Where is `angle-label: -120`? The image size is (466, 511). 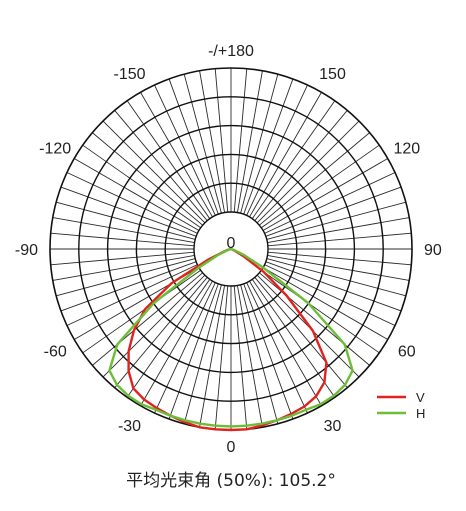 angle-label: -120 is located at coordinates (55, 149).